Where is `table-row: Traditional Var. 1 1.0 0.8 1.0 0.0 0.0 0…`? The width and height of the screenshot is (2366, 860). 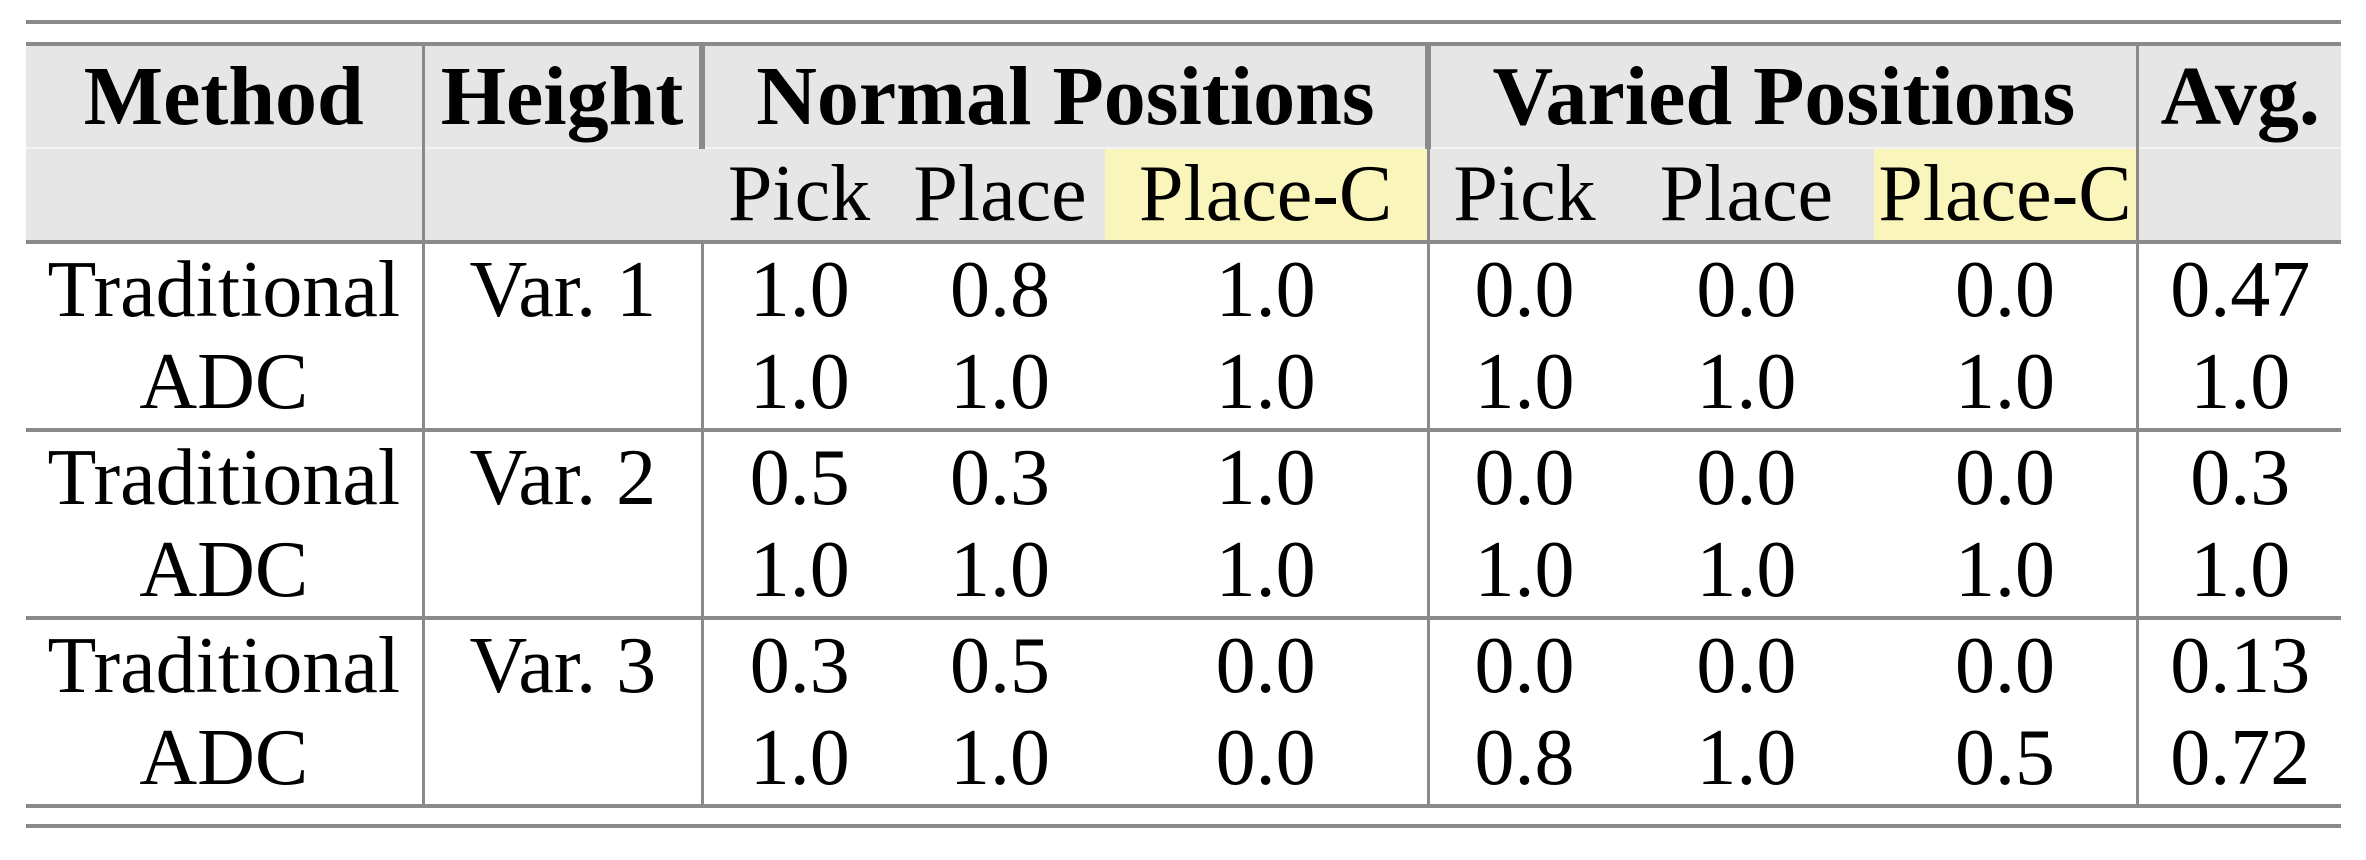
table-row: Traditional Var. 1 1.0 0.8 1.0 0.0 0.0 0… is located at coordinates (1183, 289).